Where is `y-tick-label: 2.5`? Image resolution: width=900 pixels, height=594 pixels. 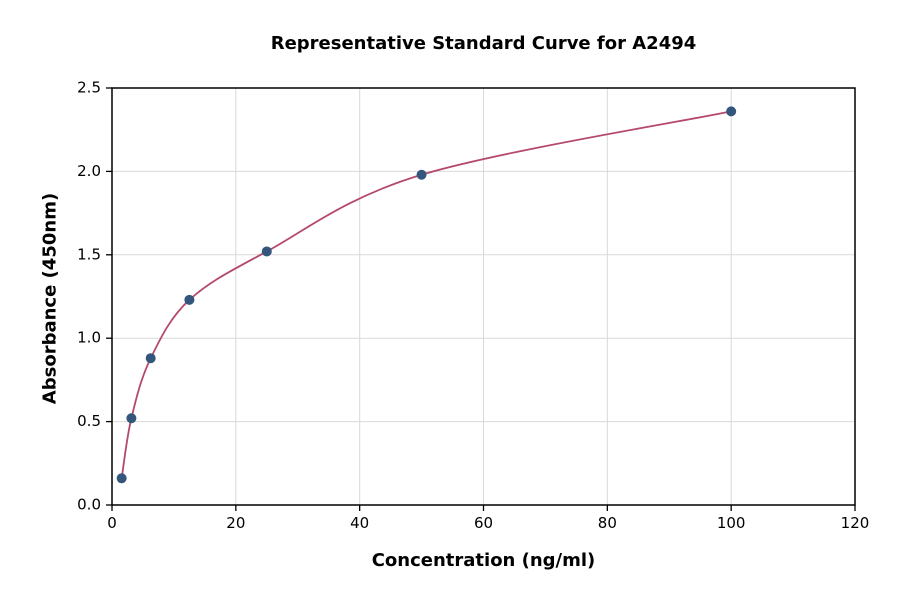 y-tick-label: 2.5 is located at coordinates (89, 88).